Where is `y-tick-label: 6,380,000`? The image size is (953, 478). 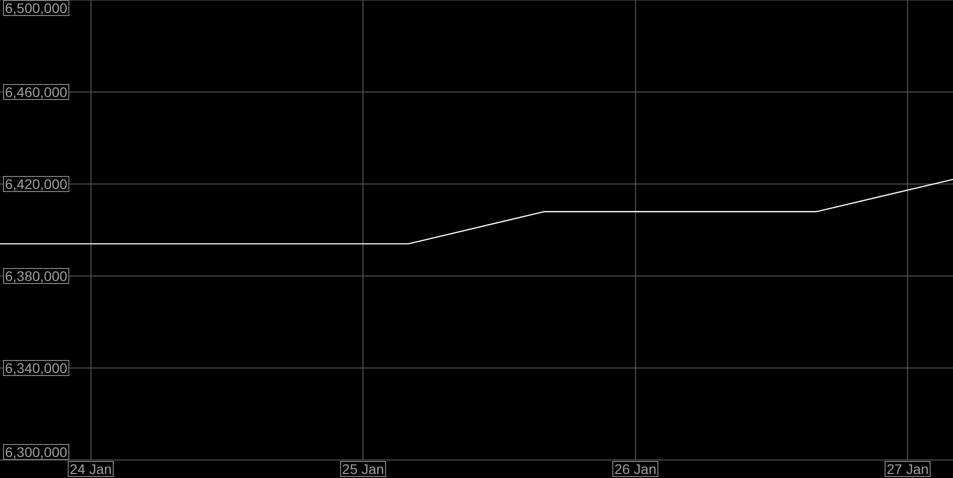 y-tick-label: 6,380,000 is located at coordinates (36, 276).